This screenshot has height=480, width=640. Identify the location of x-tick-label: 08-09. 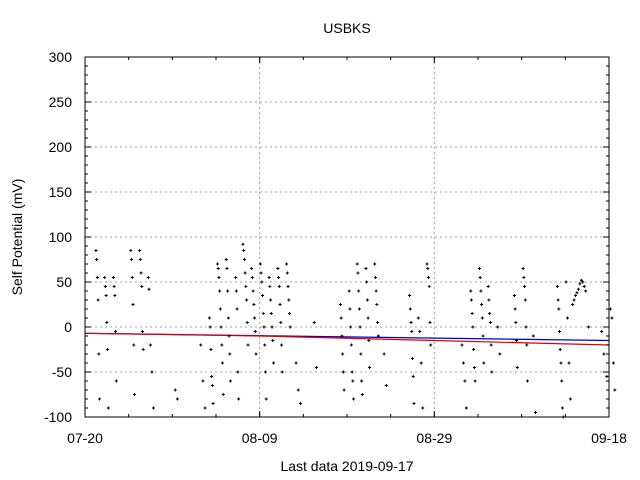
(260, 438).